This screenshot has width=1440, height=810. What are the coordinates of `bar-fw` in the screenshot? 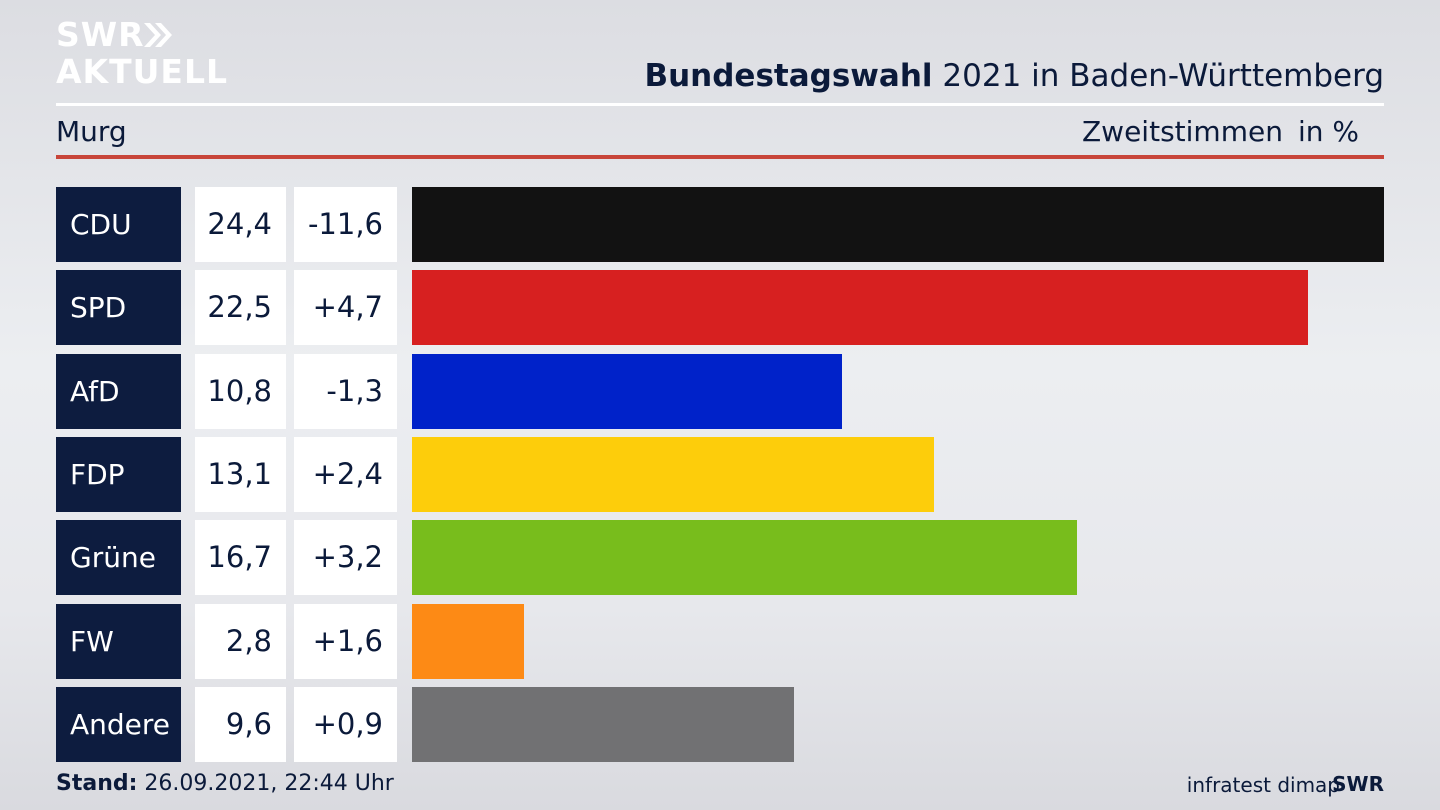 It's located at (468, 641).